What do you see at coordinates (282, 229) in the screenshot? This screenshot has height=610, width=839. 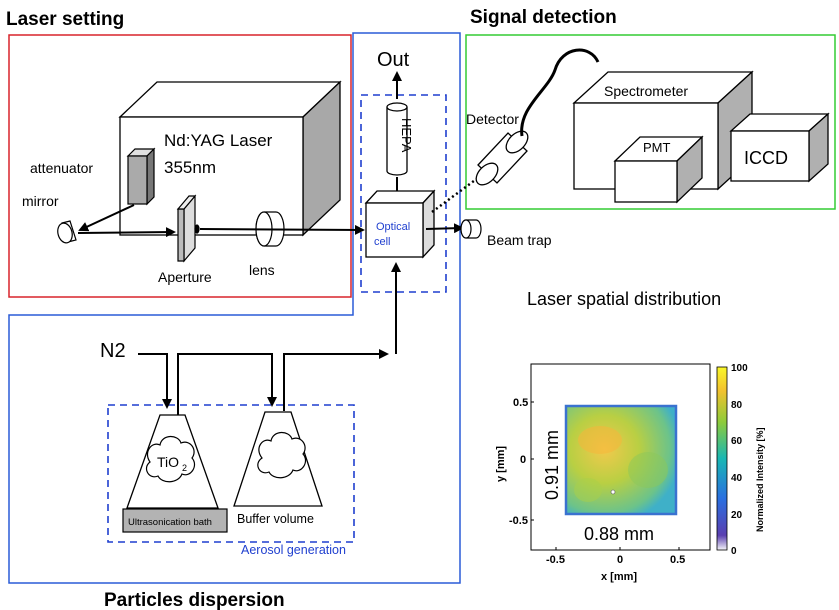 I see `beam-aperture-to-cell` at bounding box center [282, 229].